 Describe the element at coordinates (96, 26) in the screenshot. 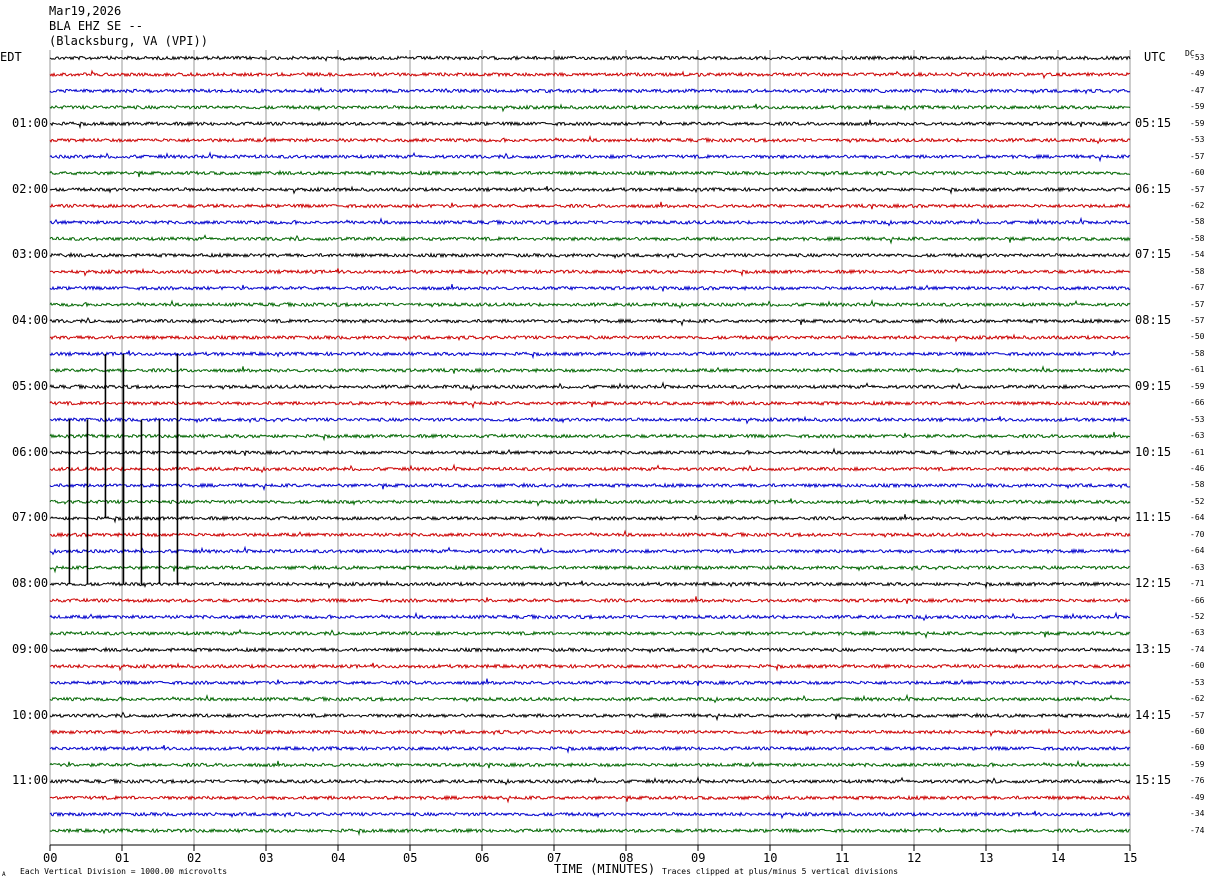

I see `station-code: BLA EHZ SE --` at that location.